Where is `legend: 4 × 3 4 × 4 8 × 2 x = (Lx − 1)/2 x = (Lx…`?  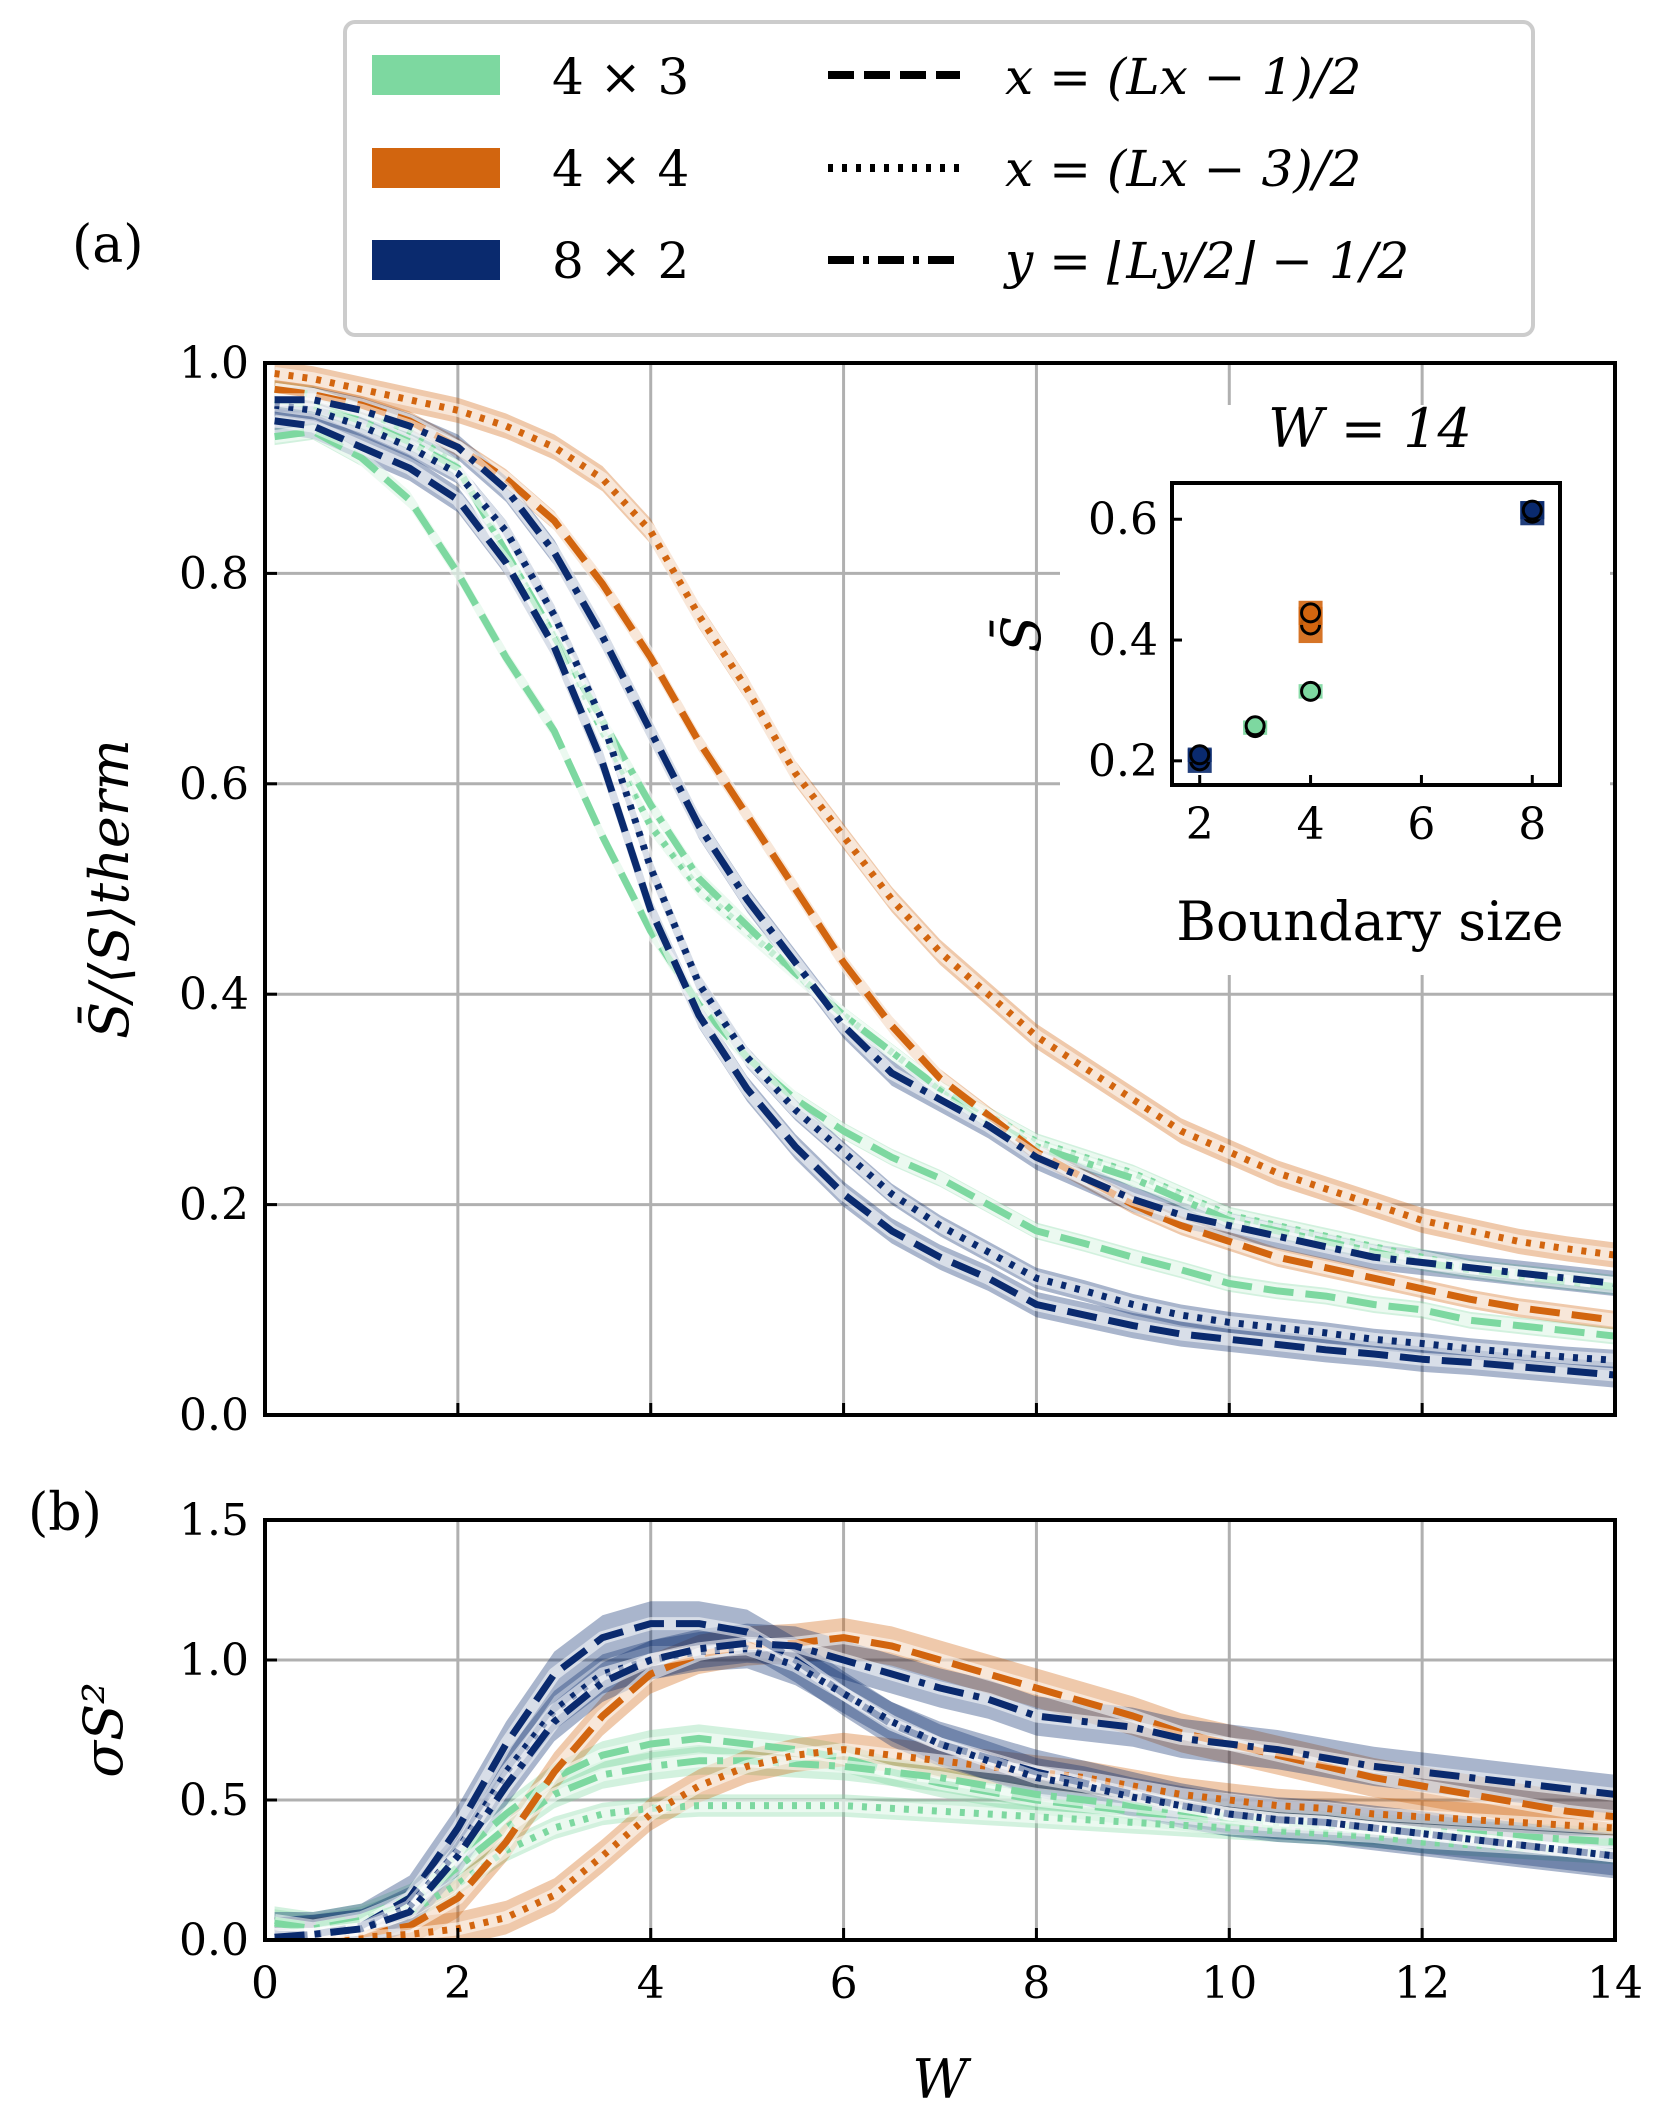
legend: 4 × 3 4 × 4 8 × 2 x = (Lx − 1)/2 x = (Lx… is located at coordinates (939, 178).